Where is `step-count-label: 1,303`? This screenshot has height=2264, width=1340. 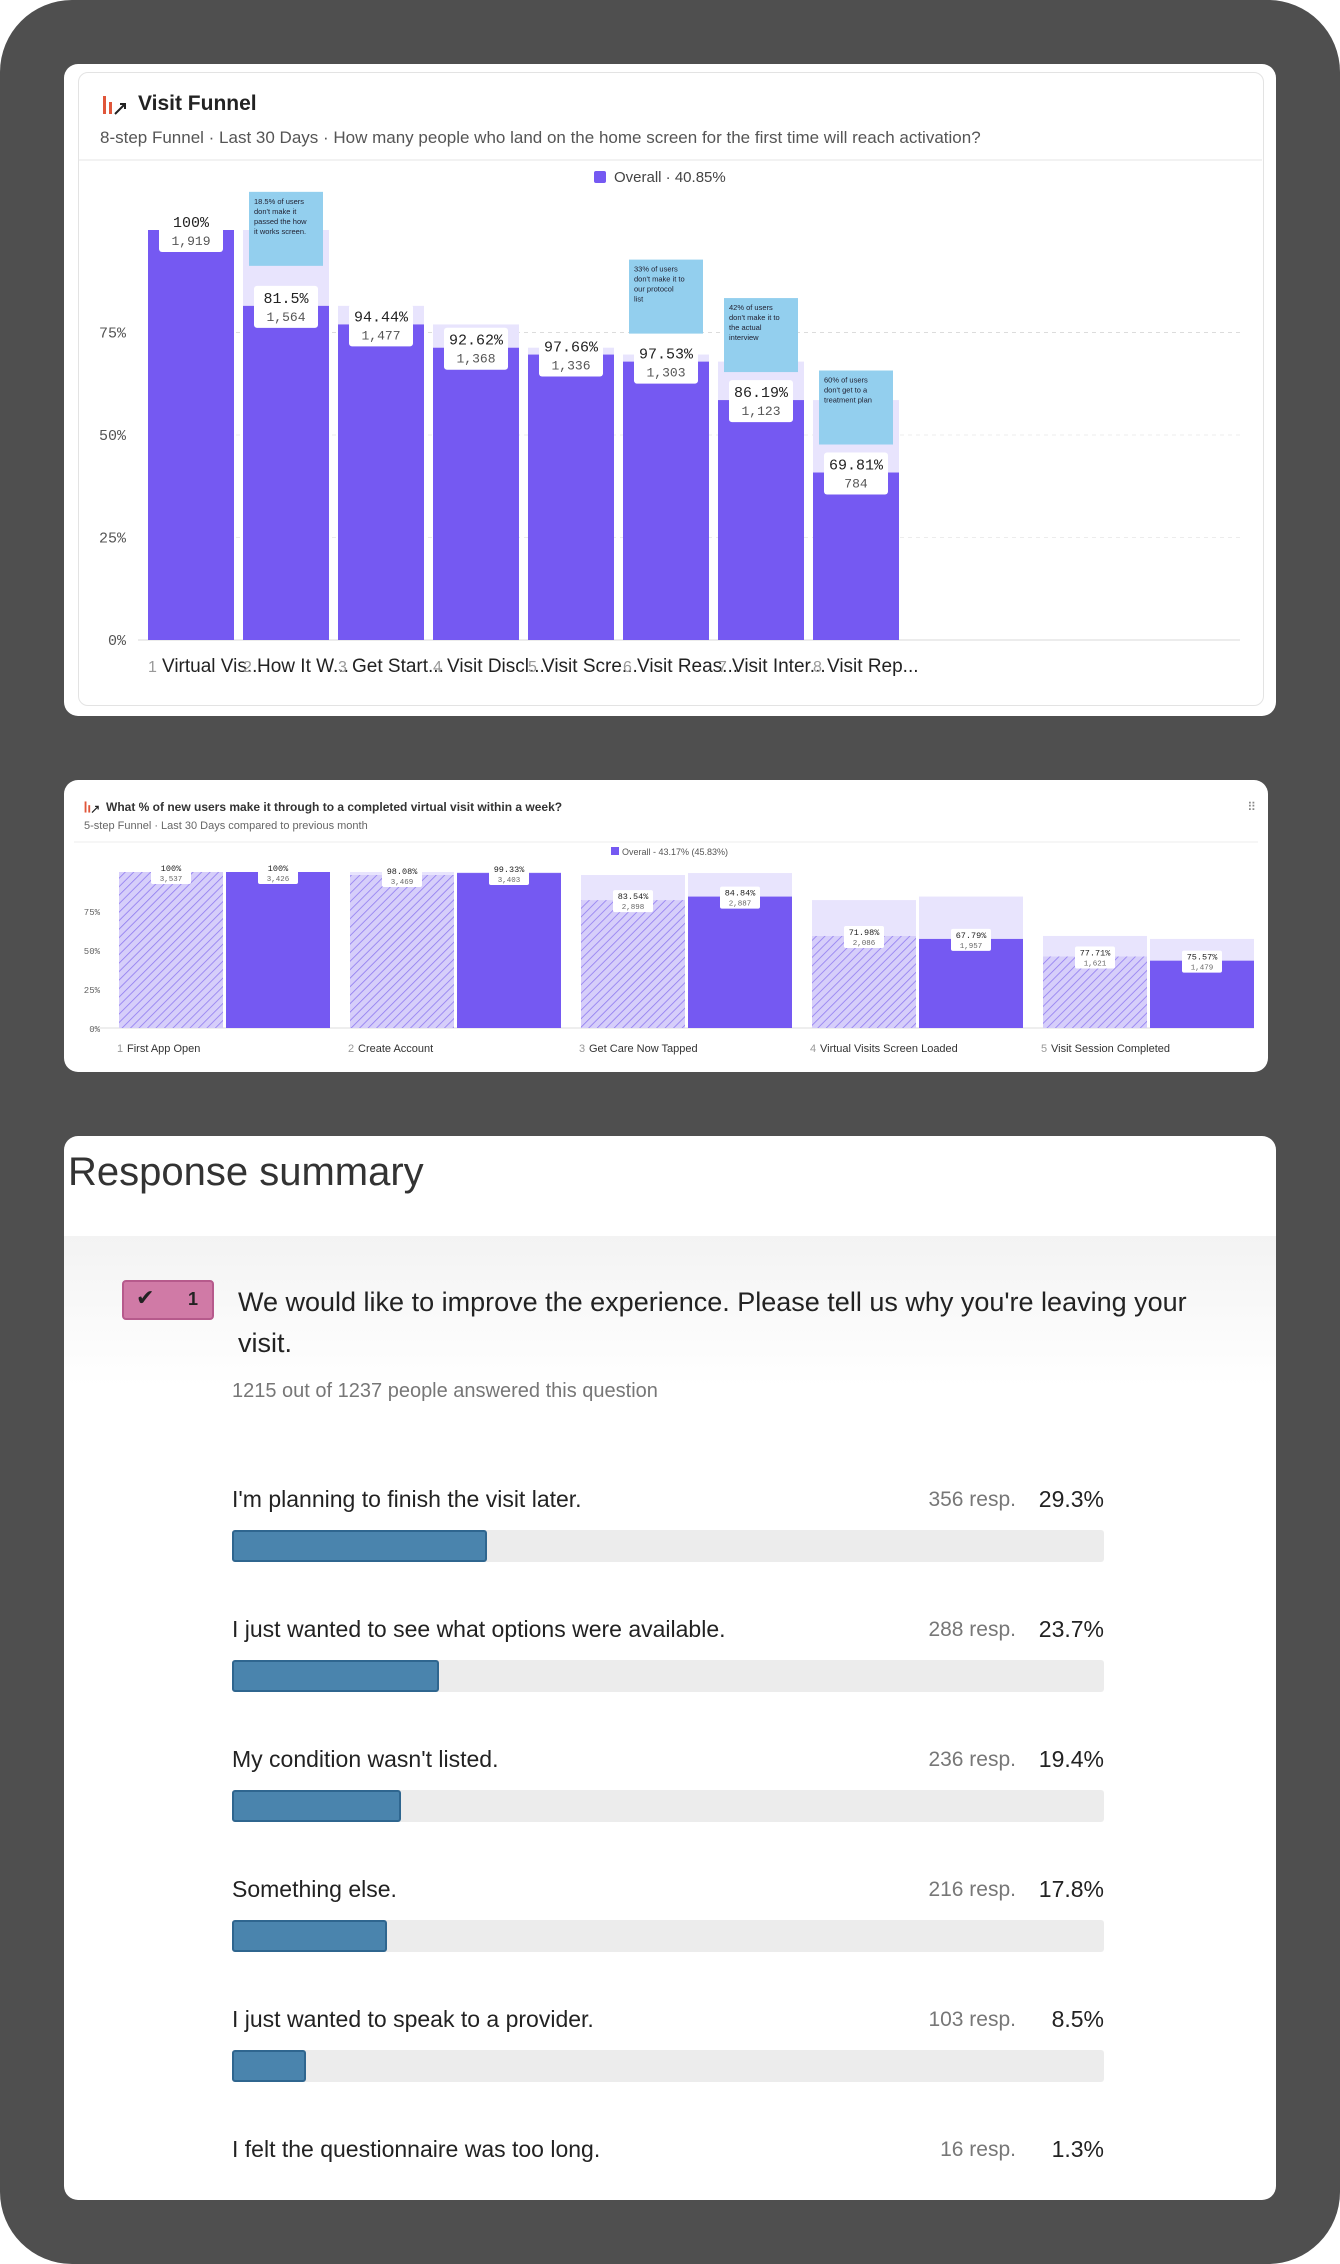
step-count-label: 1,303 is located at coordinates (665, 373).